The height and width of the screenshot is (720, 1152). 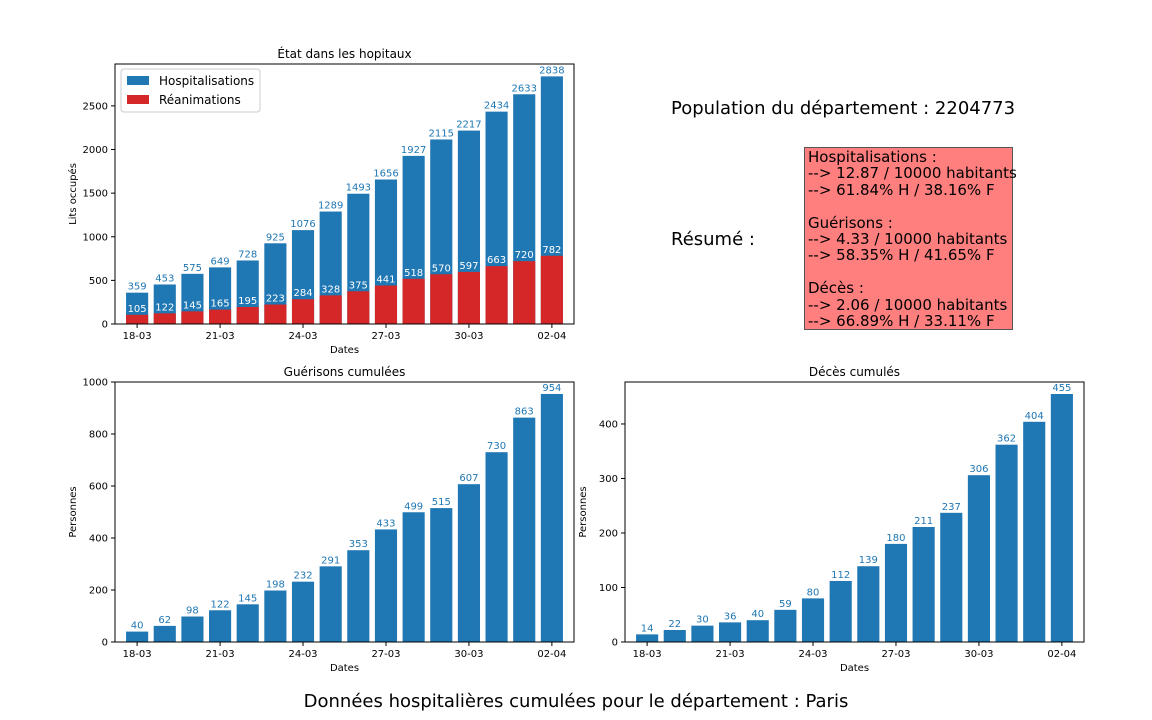 What do you see at coordinates (1006, 439) in the screenshot?
I see `data-label: 362` at bounding box center [1006, 439].